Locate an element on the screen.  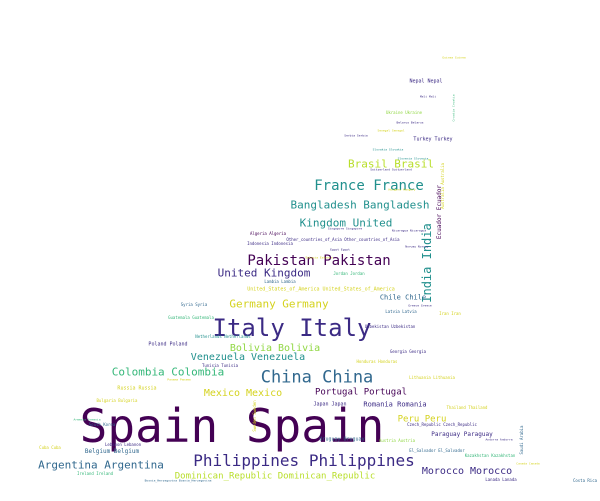
cloud-word: Bosnia_Herzegovina Bosnia_Herzegovina is located at coordinates (178, 480).